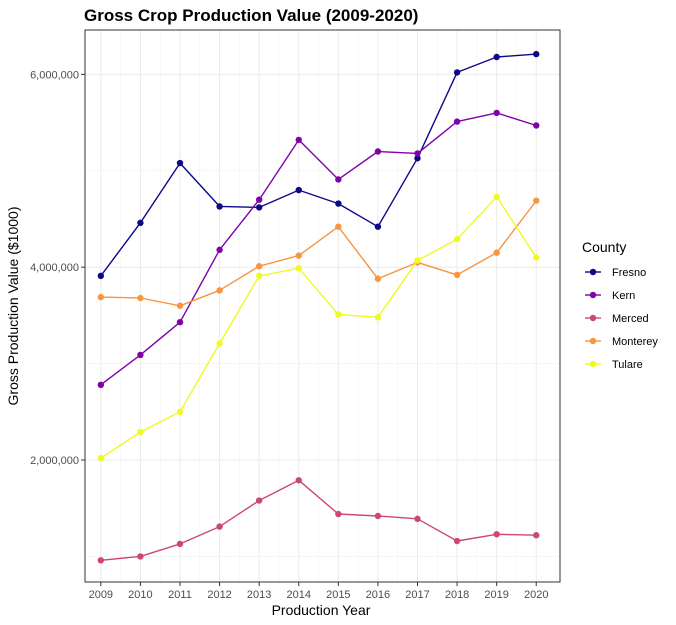  What do you see at coordinates (629, 273) in the screenshot?
I see `legend-label-fresno: Fresno` at bounding box center [629, 273].